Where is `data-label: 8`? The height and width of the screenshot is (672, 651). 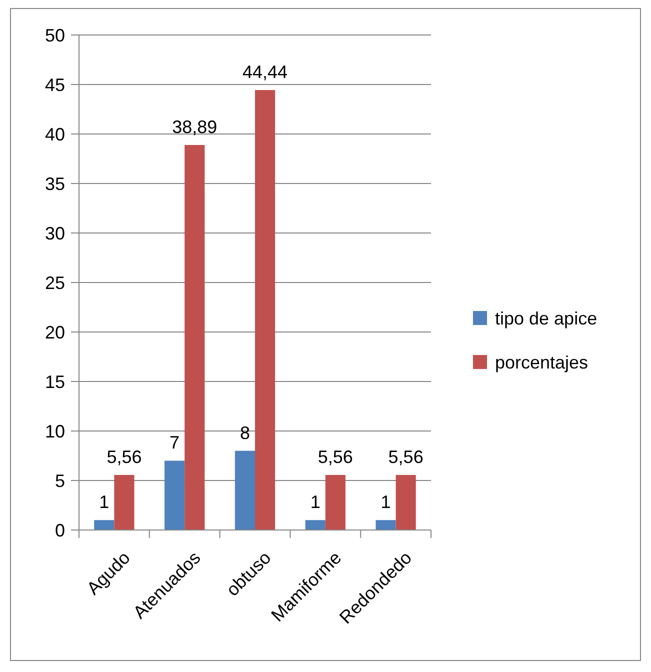
data-label: 8 is located at coordinates (245, 432).